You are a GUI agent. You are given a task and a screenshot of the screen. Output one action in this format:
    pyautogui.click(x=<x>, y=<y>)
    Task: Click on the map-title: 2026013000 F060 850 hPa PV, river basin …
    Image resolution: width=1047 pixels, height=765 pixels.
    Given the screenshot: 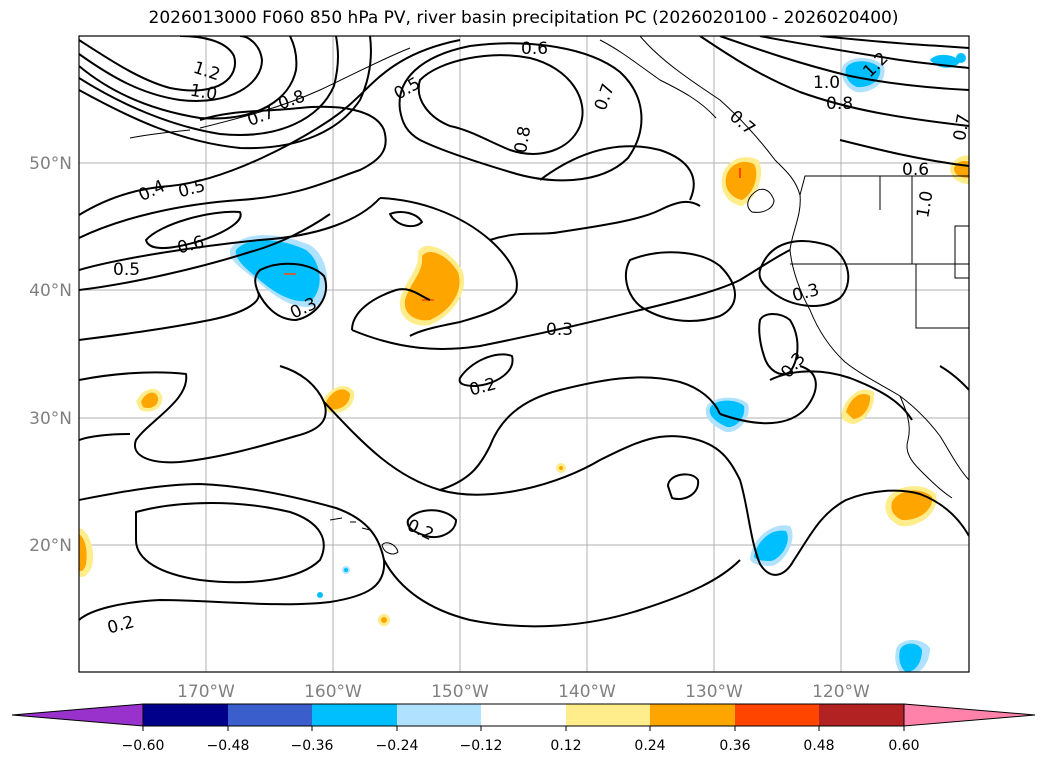 What is the action you would take?
    pyautogui.click(x=523, y=18)
    